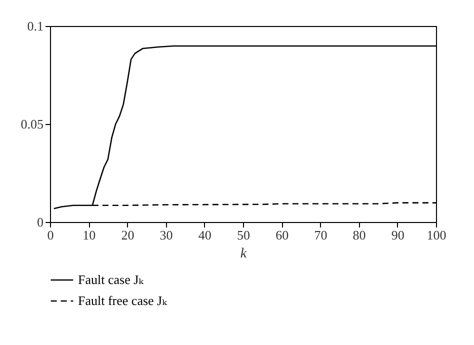 The height and width of the screenshot is (345, 474). I want to click on y-tick-label: 0.1, so click(35, 26).